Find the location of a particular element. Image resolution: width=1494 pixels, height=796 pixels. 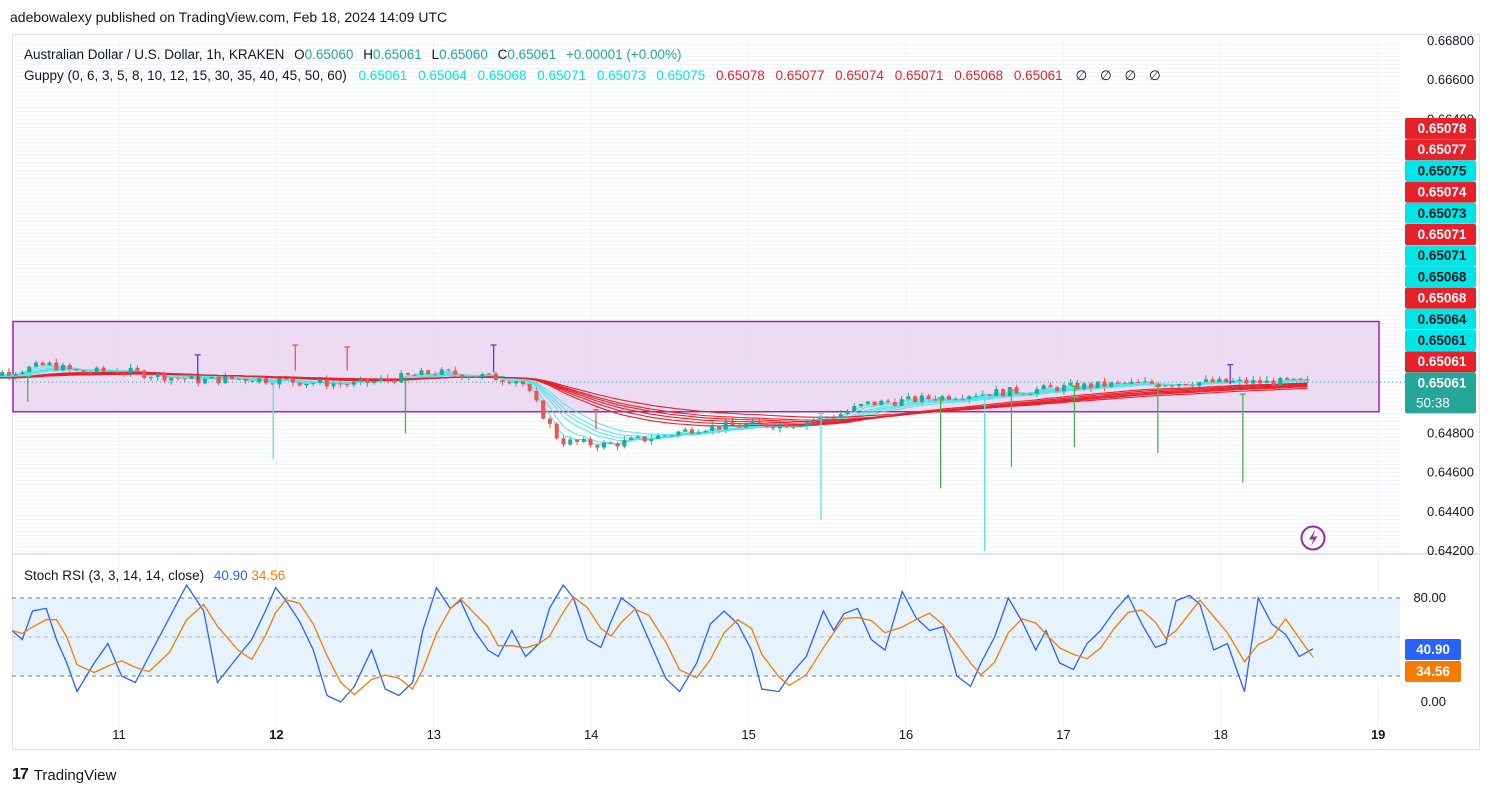

time-tick-label: 15 is located at coordinates (748, 734).